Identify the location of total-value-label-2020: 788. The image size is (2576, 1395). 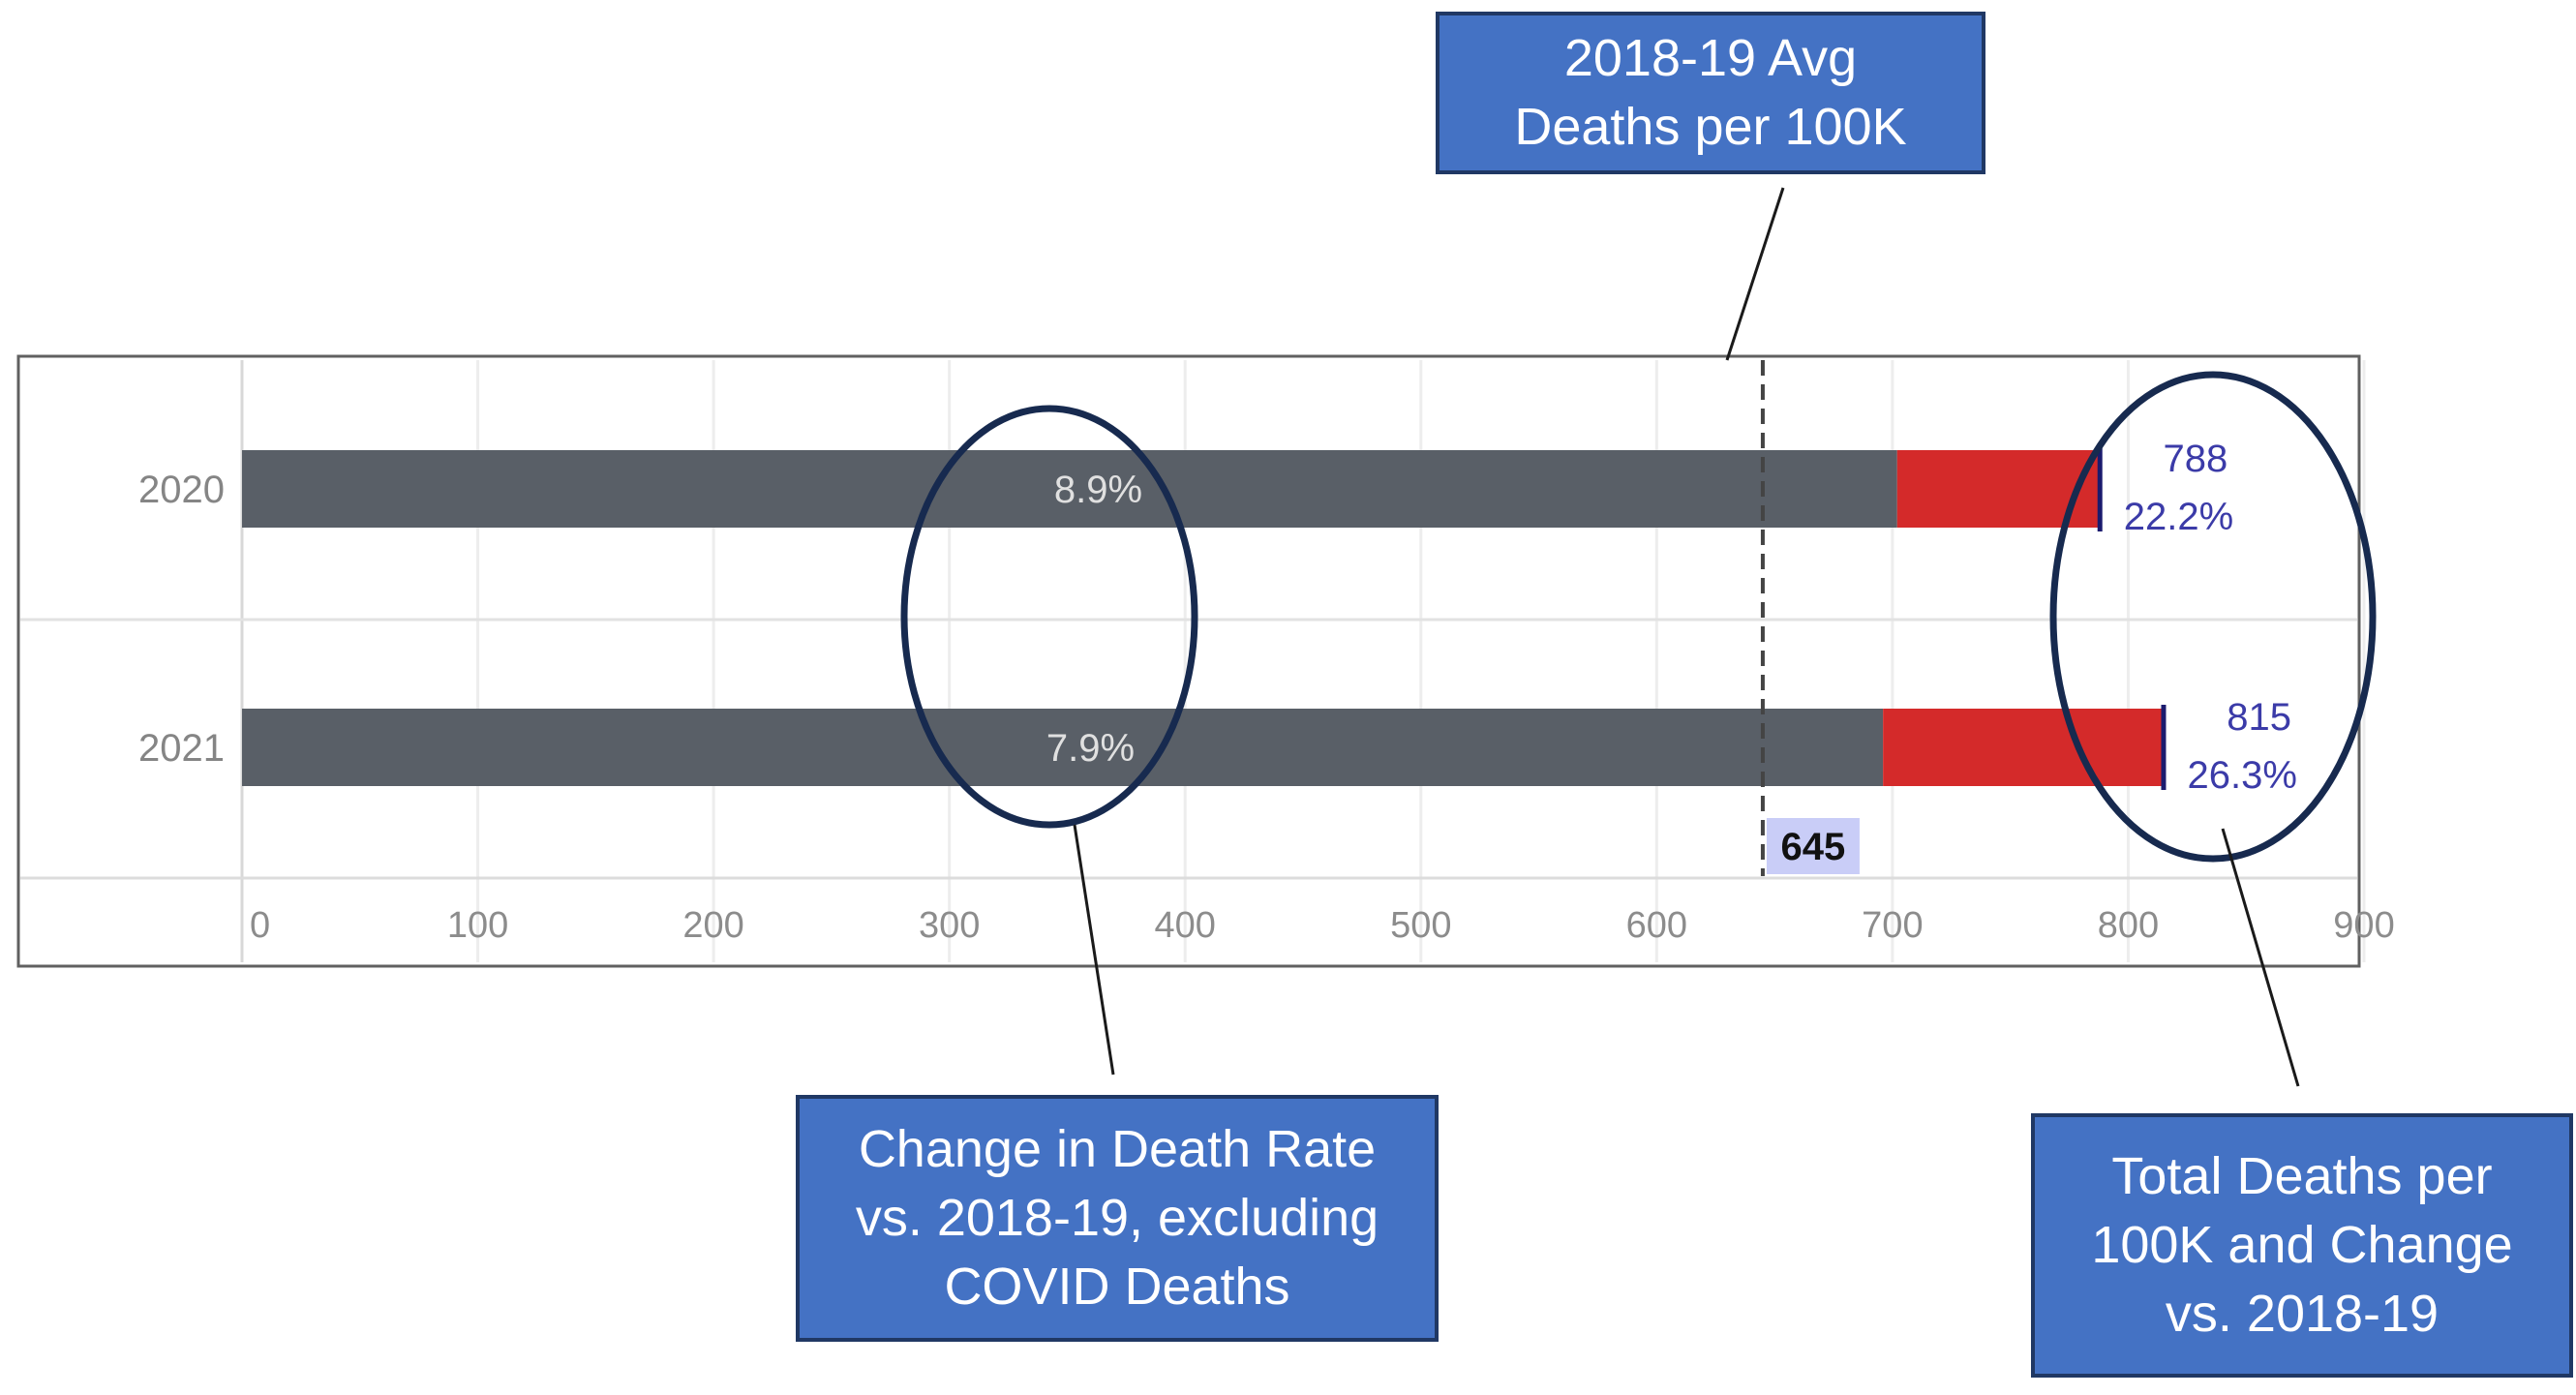
(2195, 459).